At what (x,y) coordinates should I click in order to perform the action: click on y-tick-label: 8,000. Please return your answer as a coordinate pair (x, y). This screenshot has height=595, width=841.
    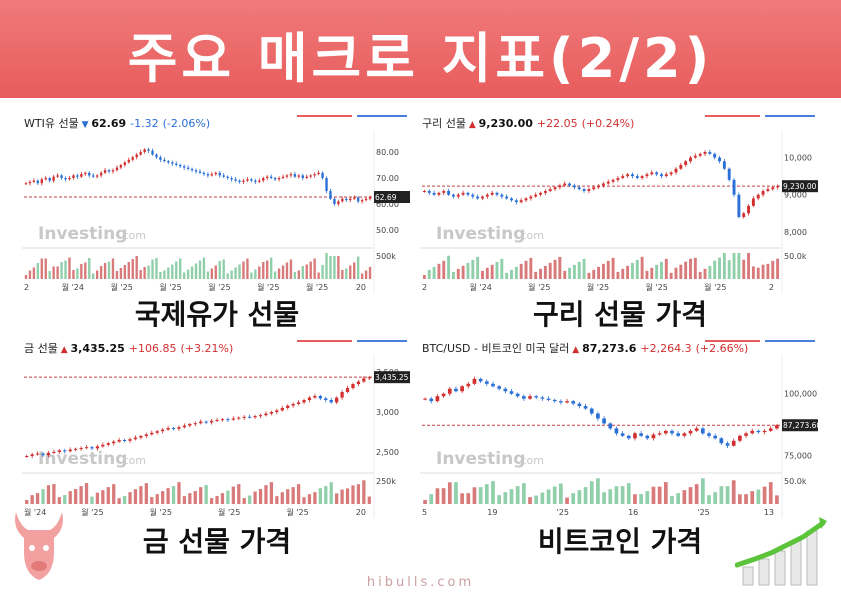
    Looking at the image, I should click on (795, 232).